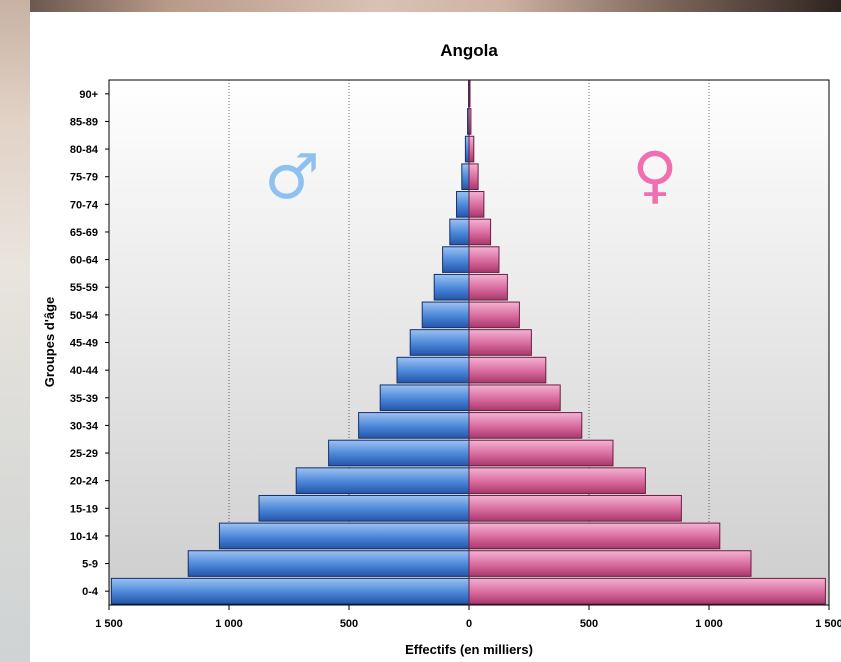 The height and width of the screenshot is (662, 841). Describe the element at coordinates (84, 178) in the screenshot. I see `y-tick-label: 75-79` at that location.